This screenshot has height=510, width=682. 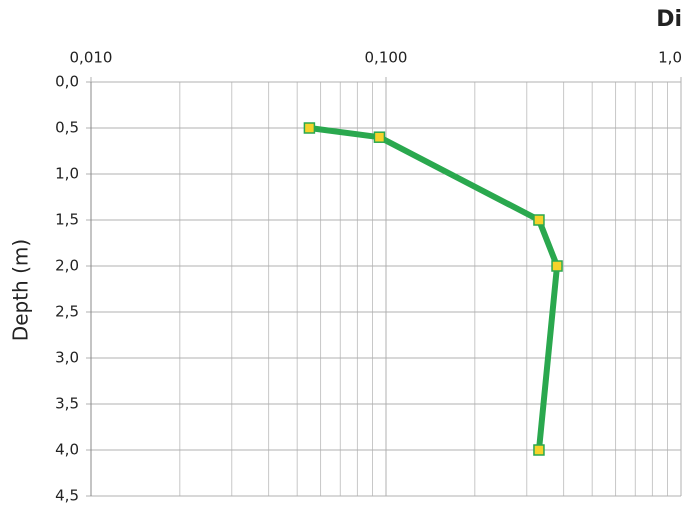 I want to click on y-tick-label: 3,0, so click(x=67, y=358).